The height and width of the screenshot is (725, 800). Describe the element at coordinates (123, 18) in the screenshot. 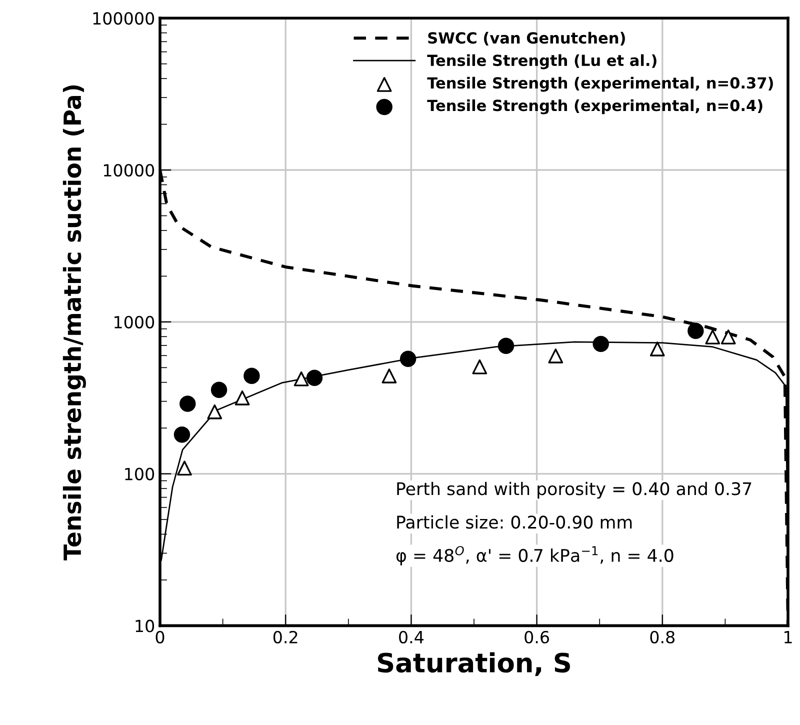

I see `y-tick-label: 100000` at that location.